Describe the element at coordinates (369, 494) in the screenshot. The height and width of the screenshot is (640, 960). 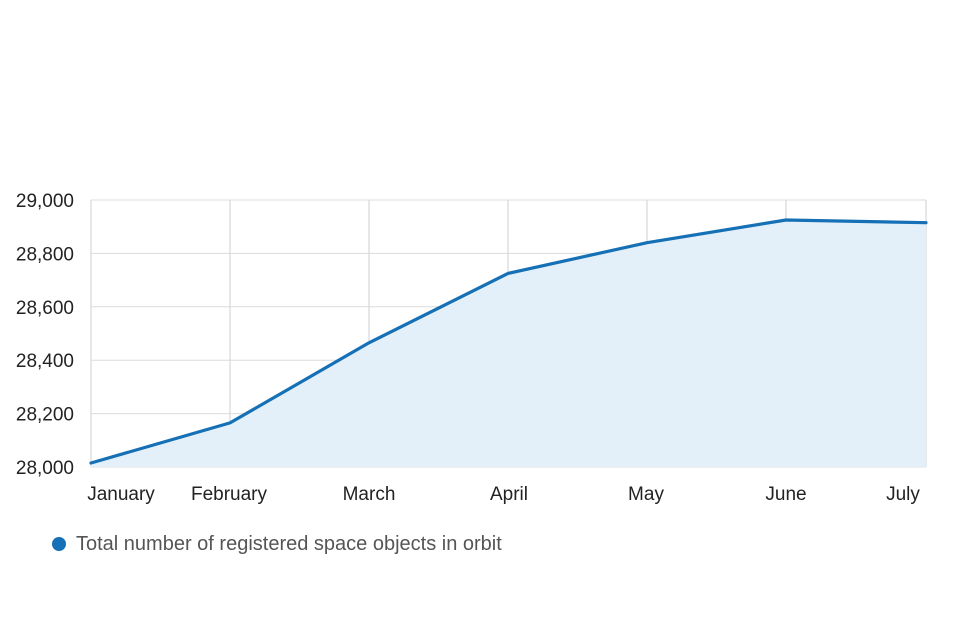
I see `x-tick-label: March` at that location.